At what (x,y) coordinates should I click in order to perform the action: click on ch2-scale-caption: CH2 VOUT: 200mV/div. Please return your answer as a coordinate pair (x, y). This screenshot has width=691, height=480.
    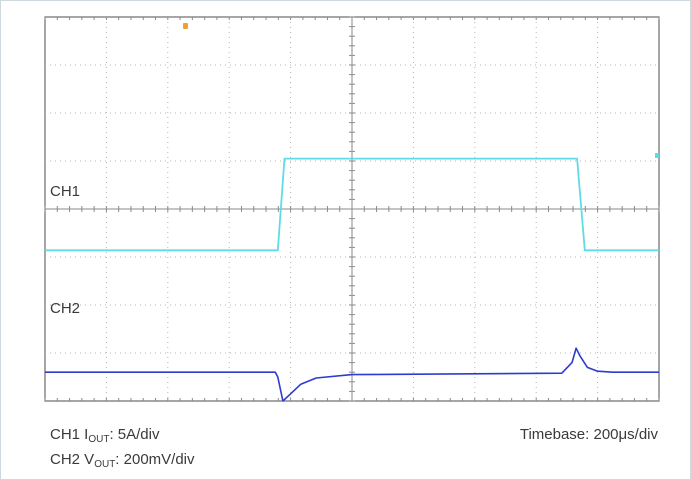
    Looking at the image, I should click on (122, 460).